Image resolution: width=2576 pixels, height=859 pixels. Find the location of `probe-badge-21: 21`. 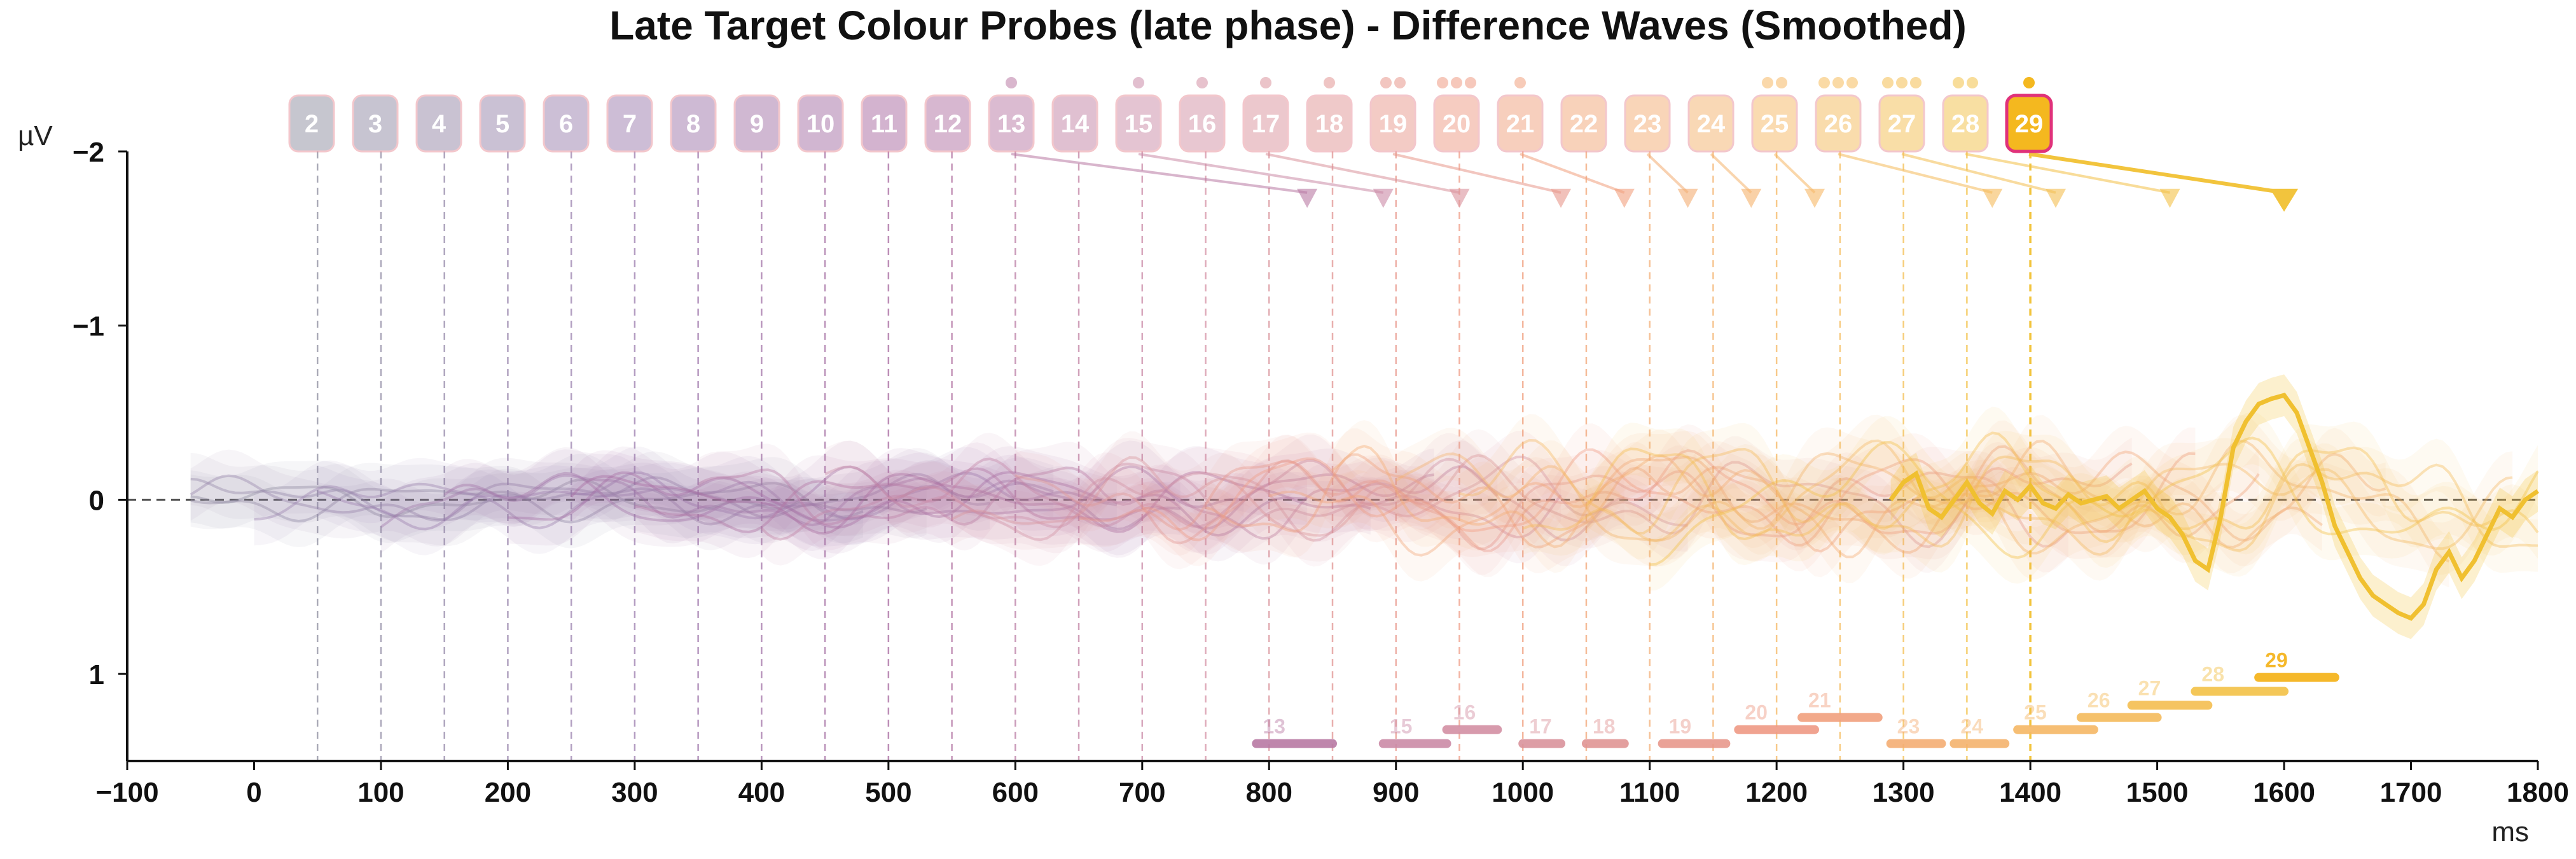

probe-badge-21: 21 is located at coordinates (1520, 115).